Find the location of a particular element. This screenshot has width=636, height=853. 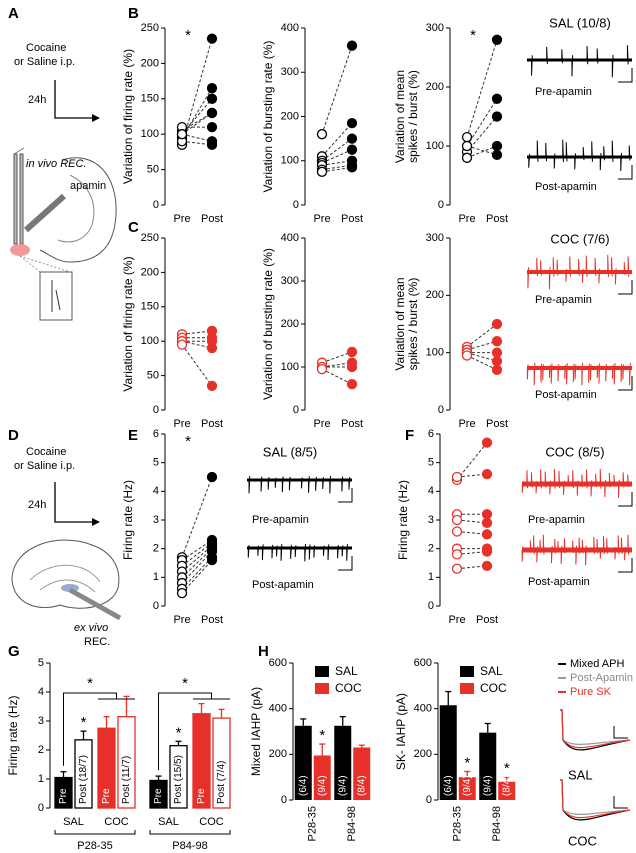

y-axis-label: Variation of firing rate (%) is located at coordinates (128, 323).